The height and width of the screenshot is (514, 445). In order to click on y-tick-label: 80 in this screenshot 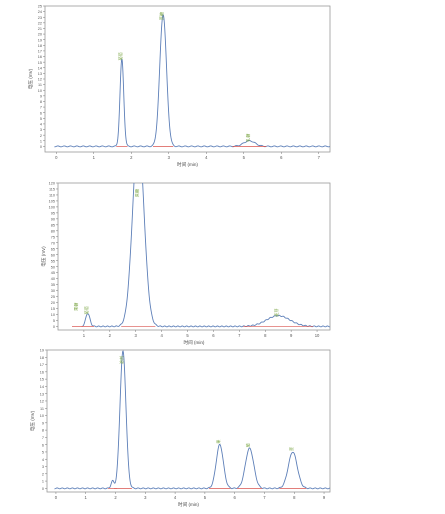, I will do `click(53, 231)`.